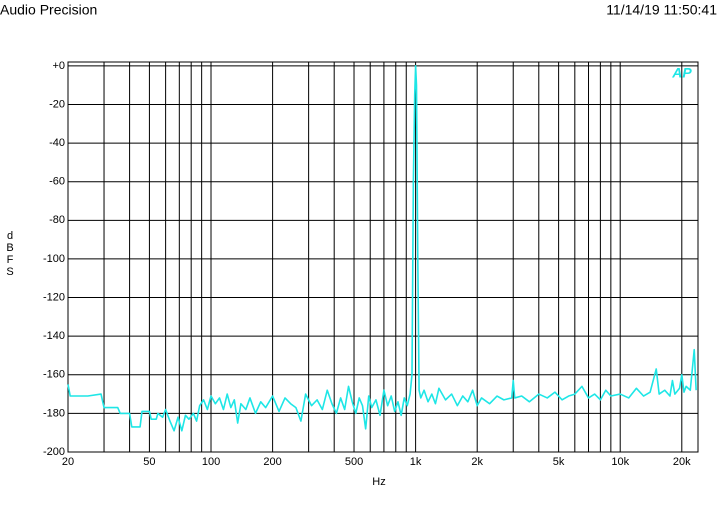 Image resolution: width=720 pixels, height=513 pixels. I want to click on y-tick-label: -60, so click(57, 182).